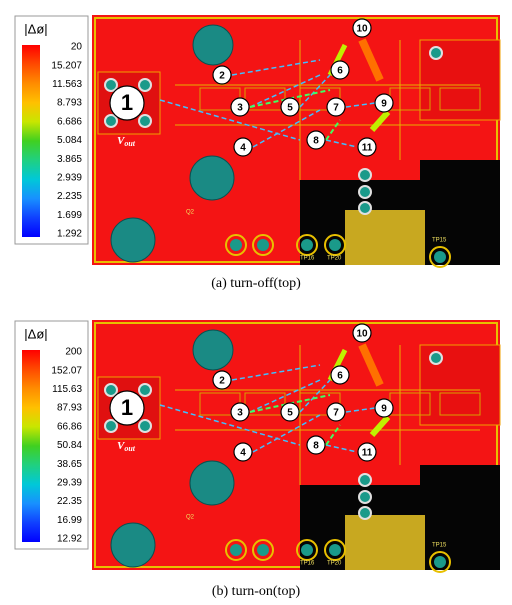  I want to click on colorbar-label: 15.207, so click(66, 65).